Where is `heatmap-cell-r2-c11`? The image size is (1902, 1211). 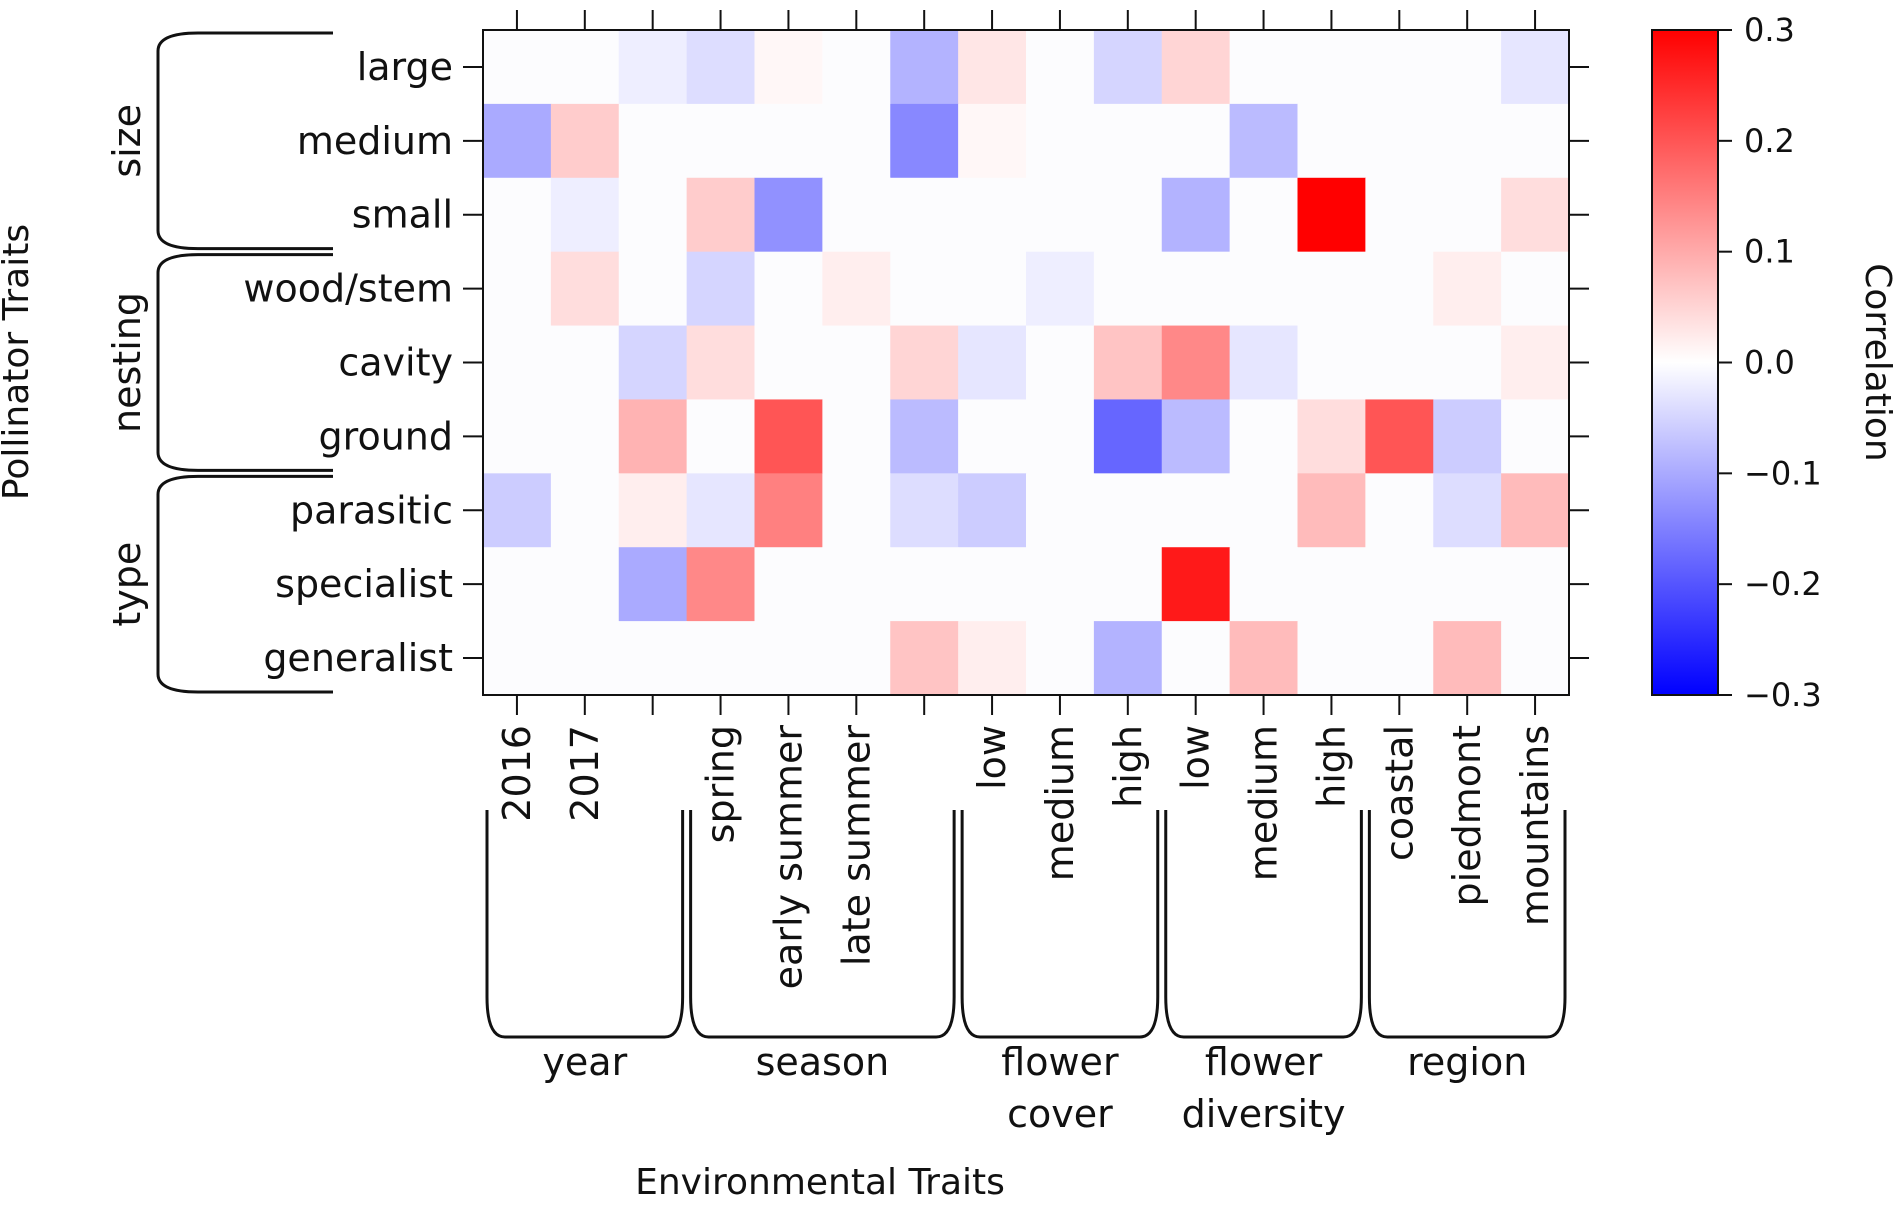 heatmap-cell-r2-c11 is located at coordinates (1264, 215).